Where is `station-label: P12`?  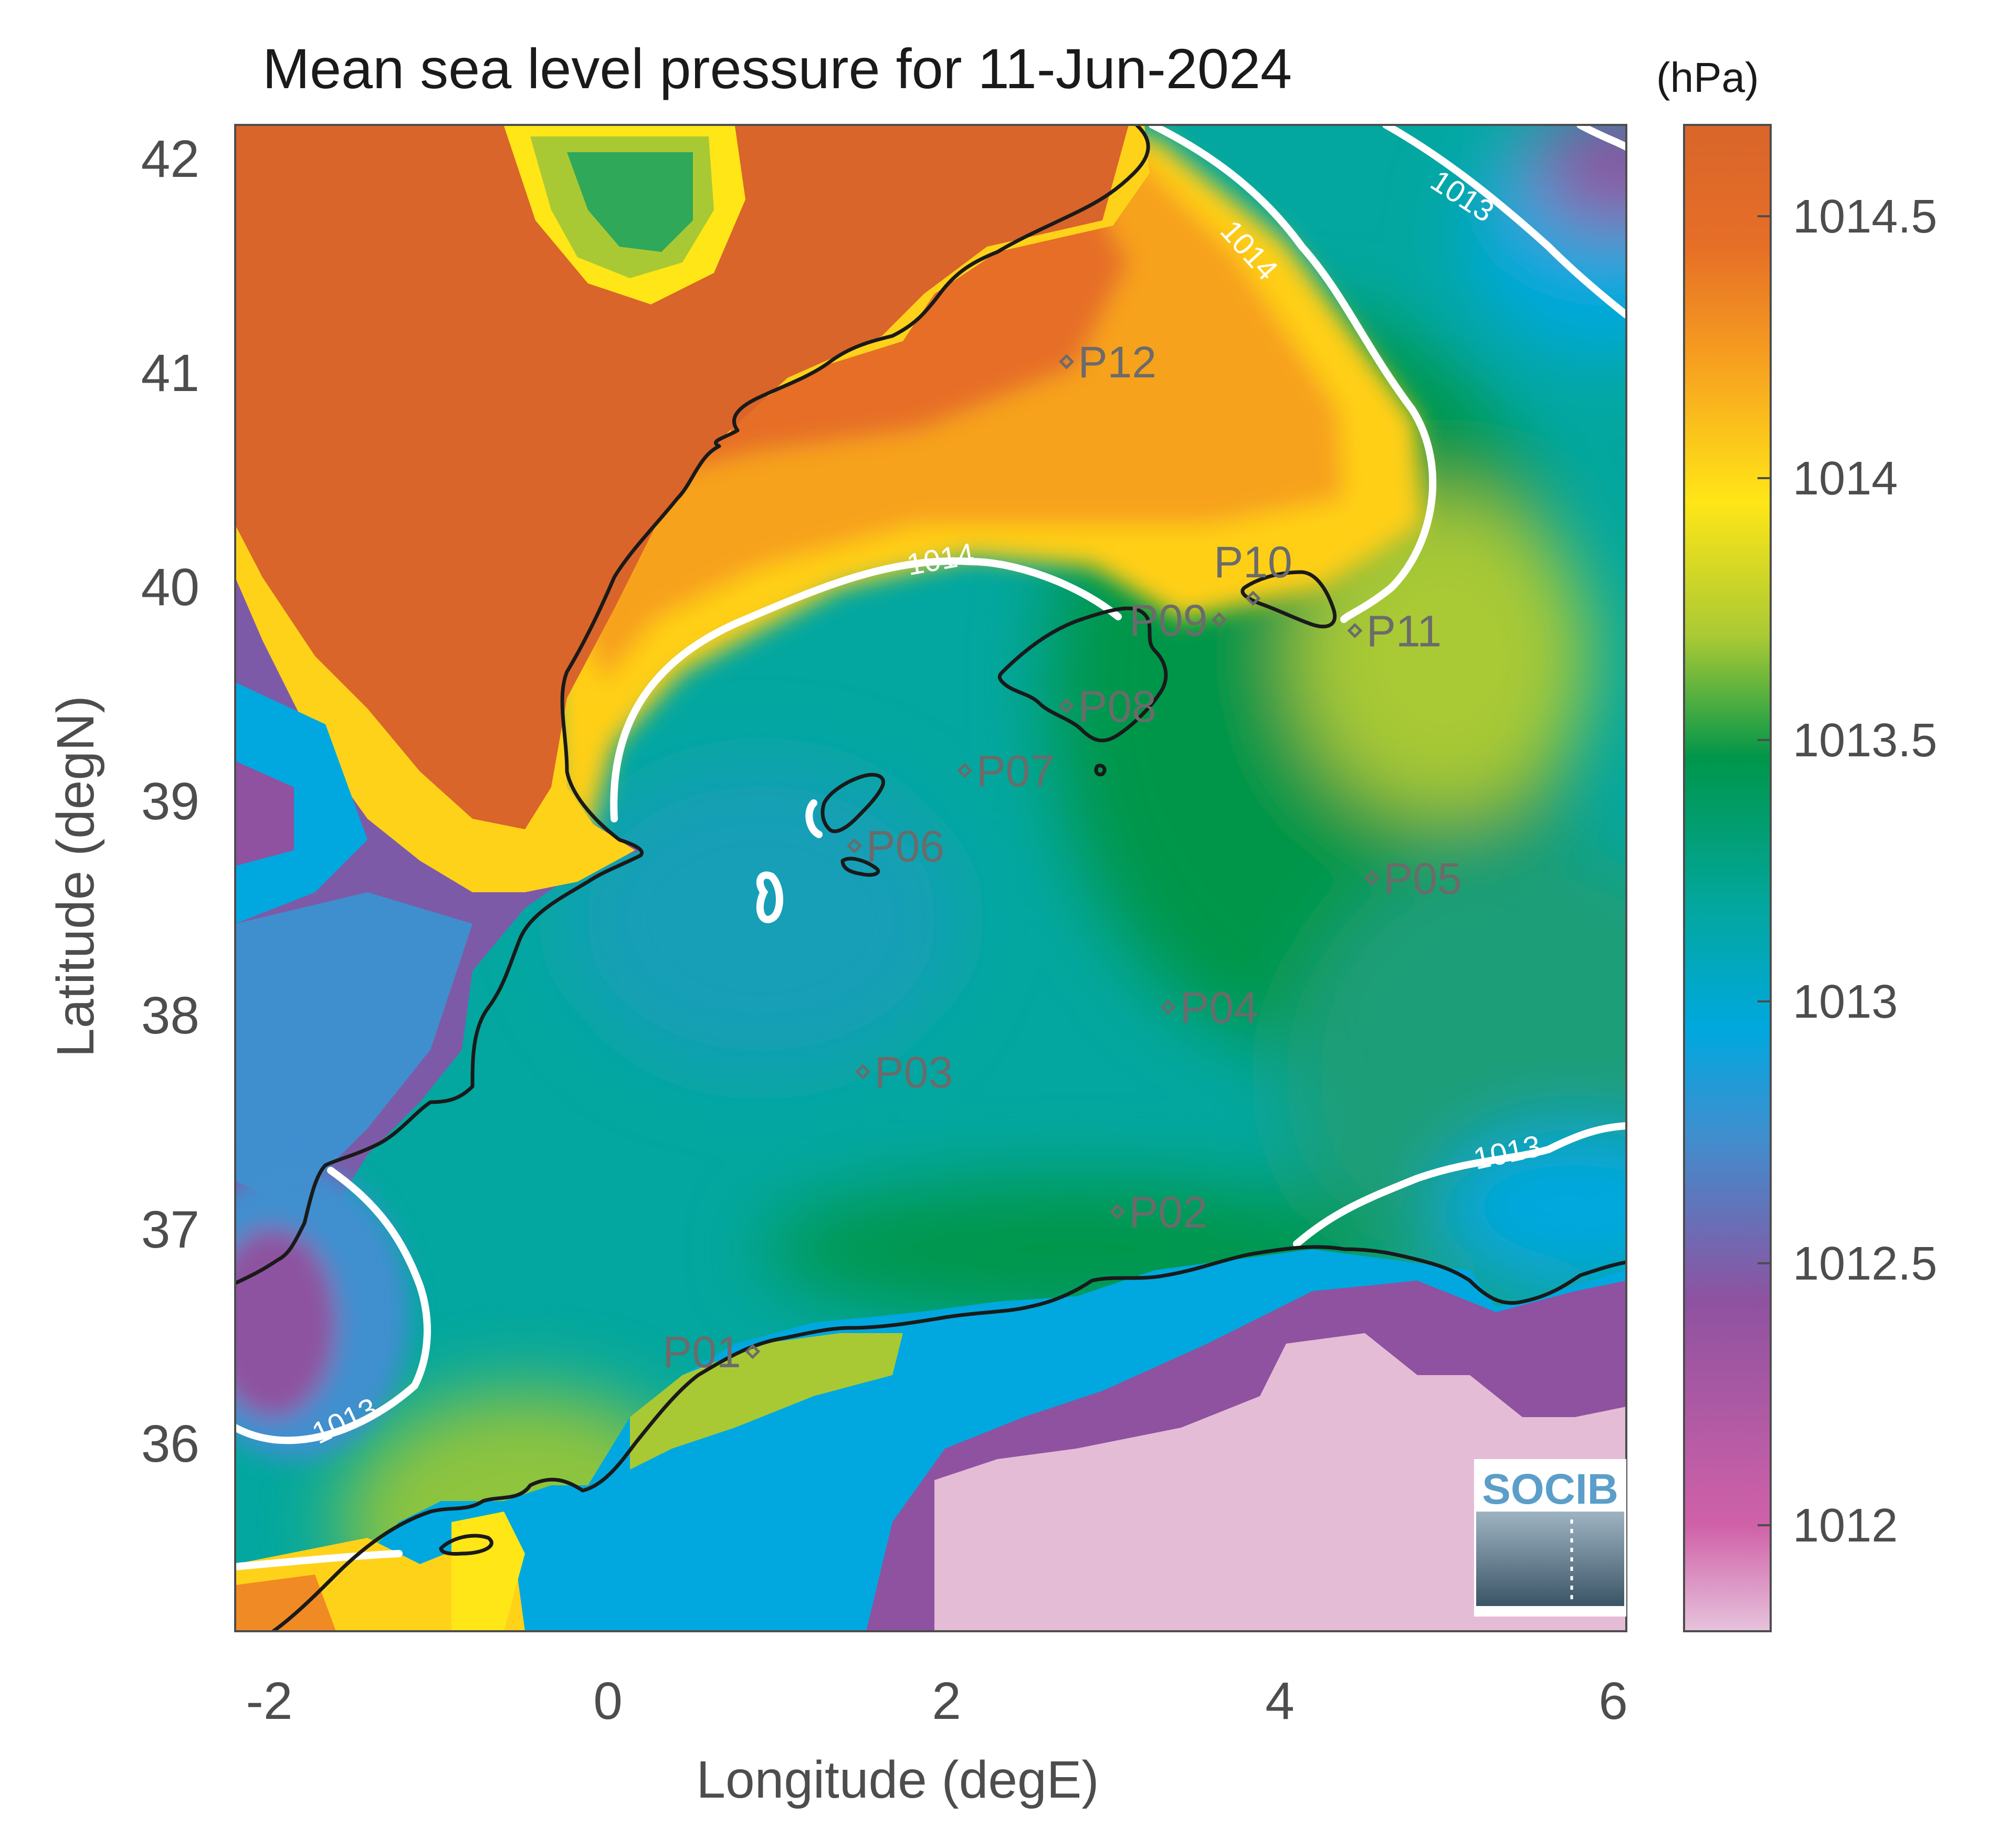 station-label: P12 is located at coordinates (1117, 362).